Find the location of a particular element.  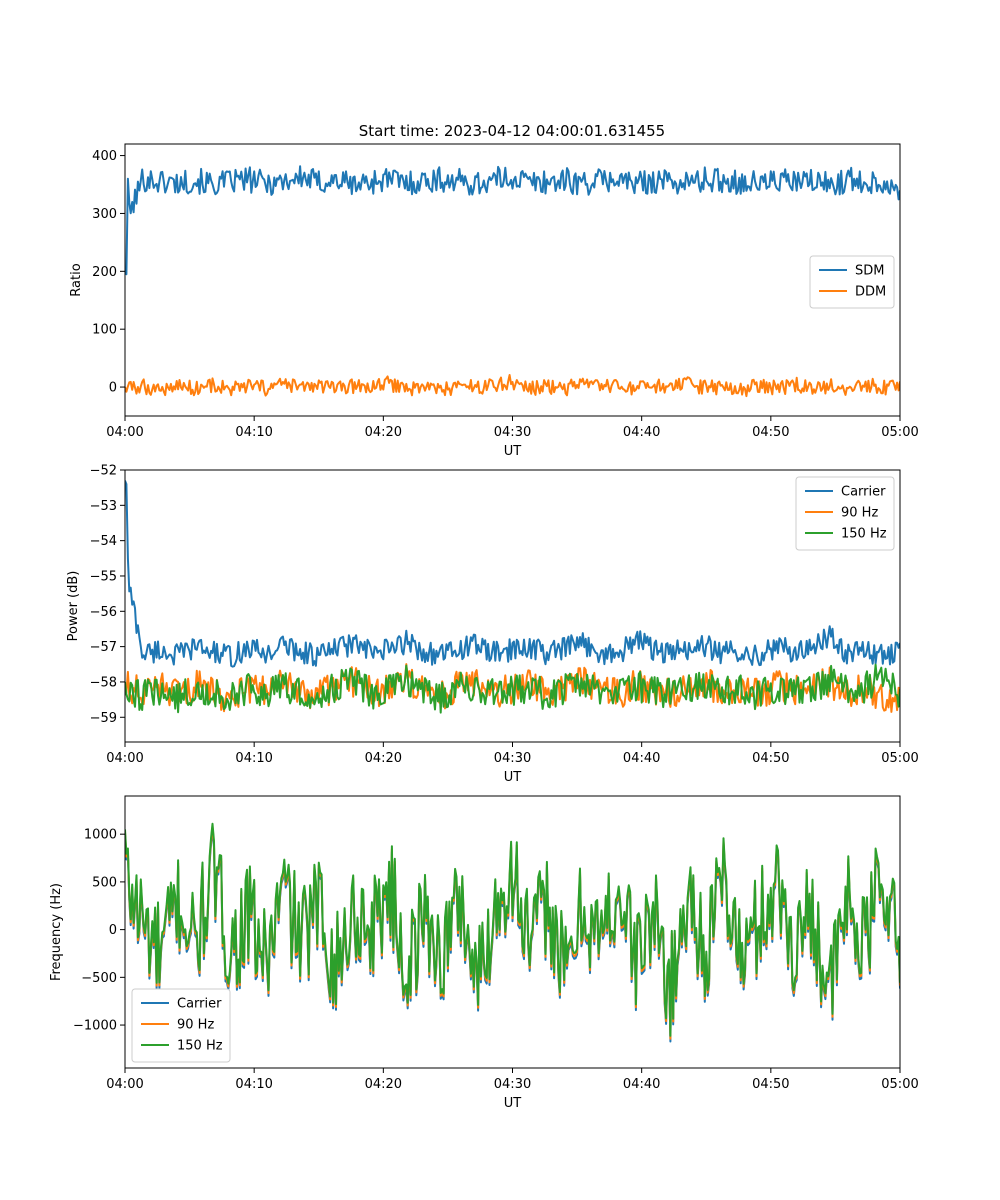

y-tick-label: 200 is located at coordinates (104, 272).